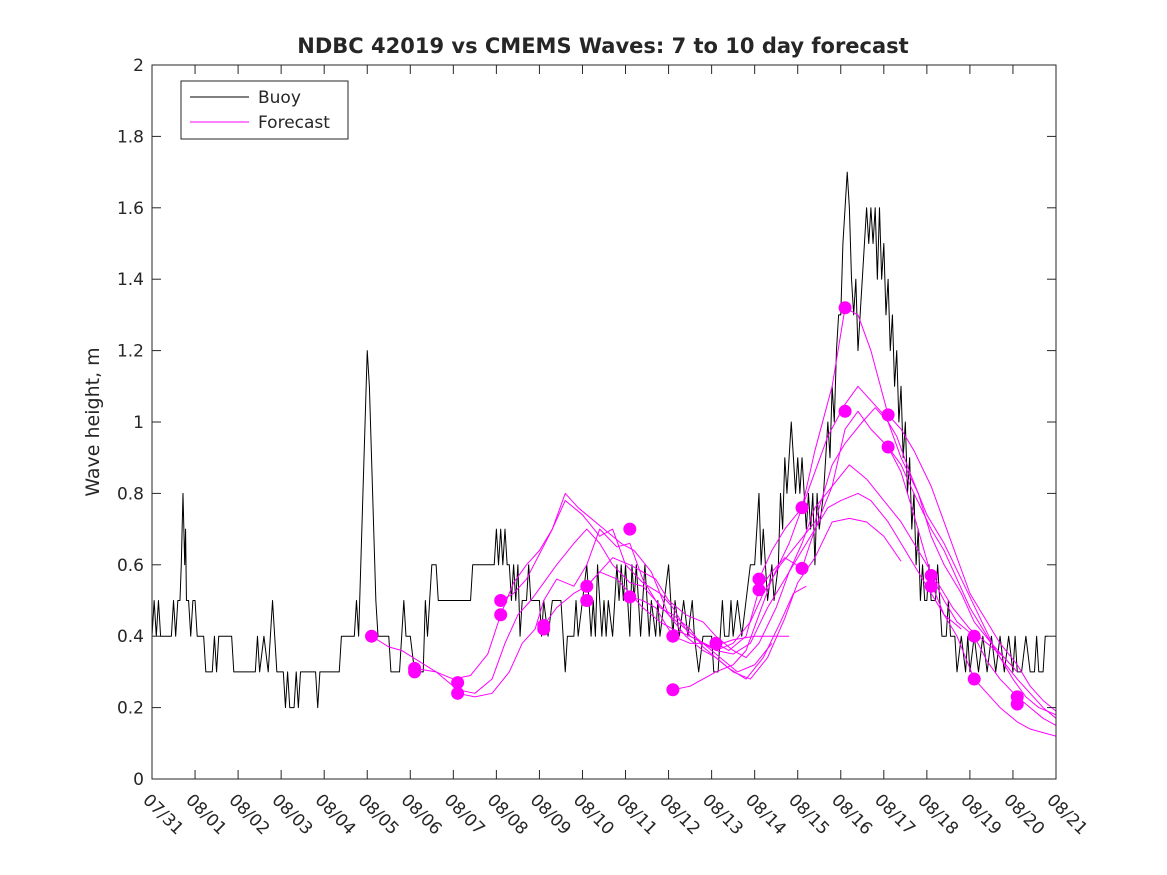 The width and height of the screenshot is (1167, 875). I want to click on y-tick-label: 0, so click(138, 780).